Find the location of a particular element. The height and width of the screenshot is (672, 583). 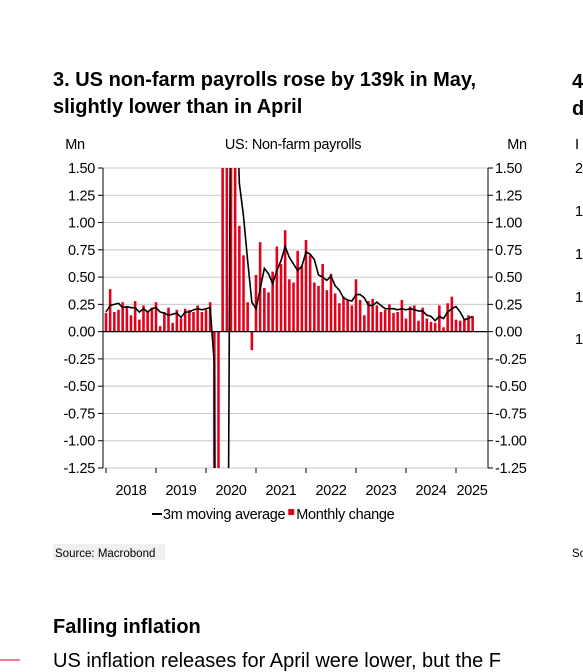

y-tick-label: -1.25 is located at coordinates (79, 469).